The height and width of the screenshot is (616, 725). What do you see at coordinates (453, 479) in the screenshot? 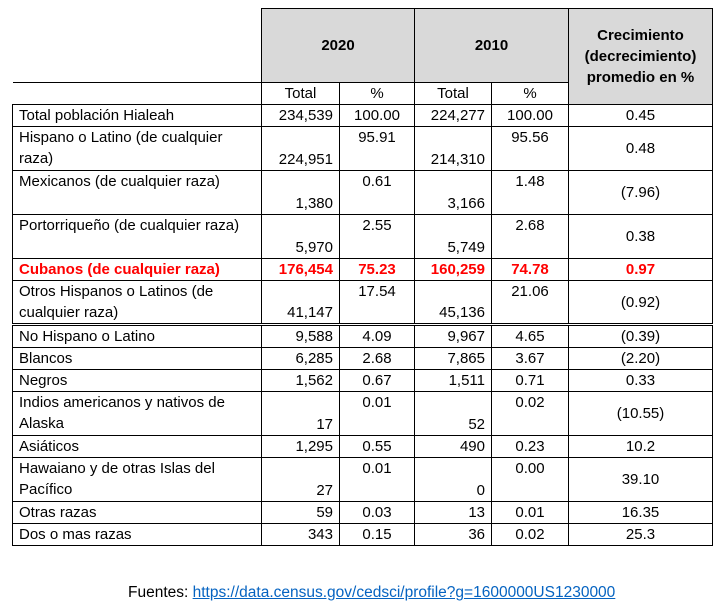
I see `total-2010-cell: 0` at bounding box center [453, 479].